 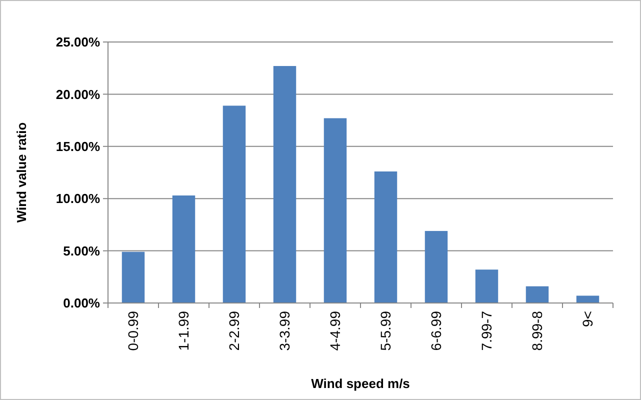 I want to click on x-tick-label: 2-2.99, so click(x=234, y=330).